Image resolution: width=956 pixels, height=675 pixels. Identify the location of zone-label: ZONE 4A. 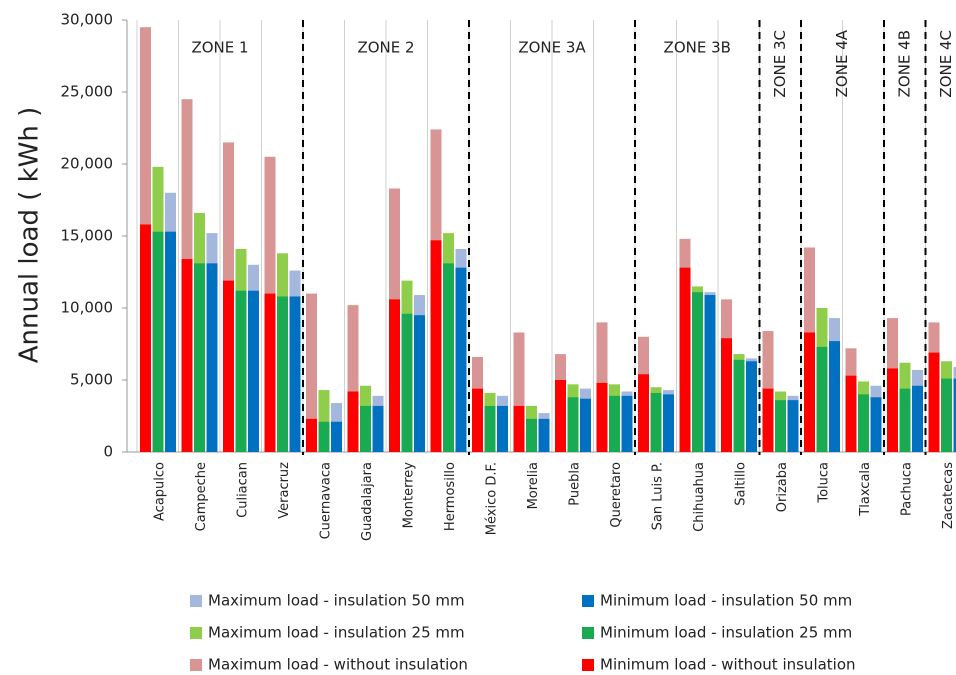
(842, 63).